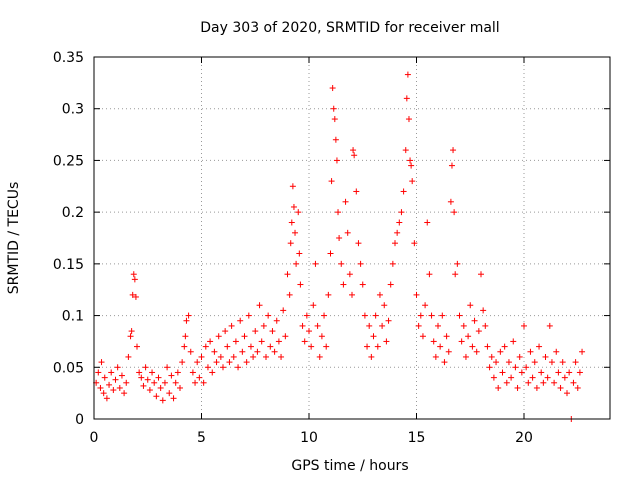  I want to click on x-tick-label: 5, so click(201, 438).